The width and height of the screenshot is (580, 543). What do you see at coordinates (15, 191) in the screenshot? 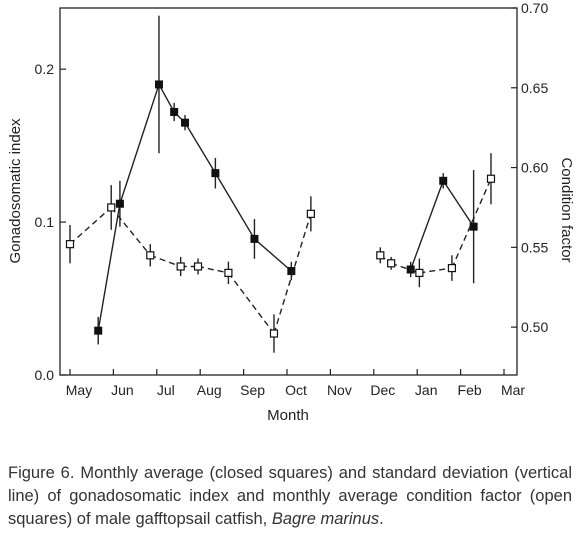
I see `y-axis-title: Gonadosomatic index` at bounding box center [15, 191].